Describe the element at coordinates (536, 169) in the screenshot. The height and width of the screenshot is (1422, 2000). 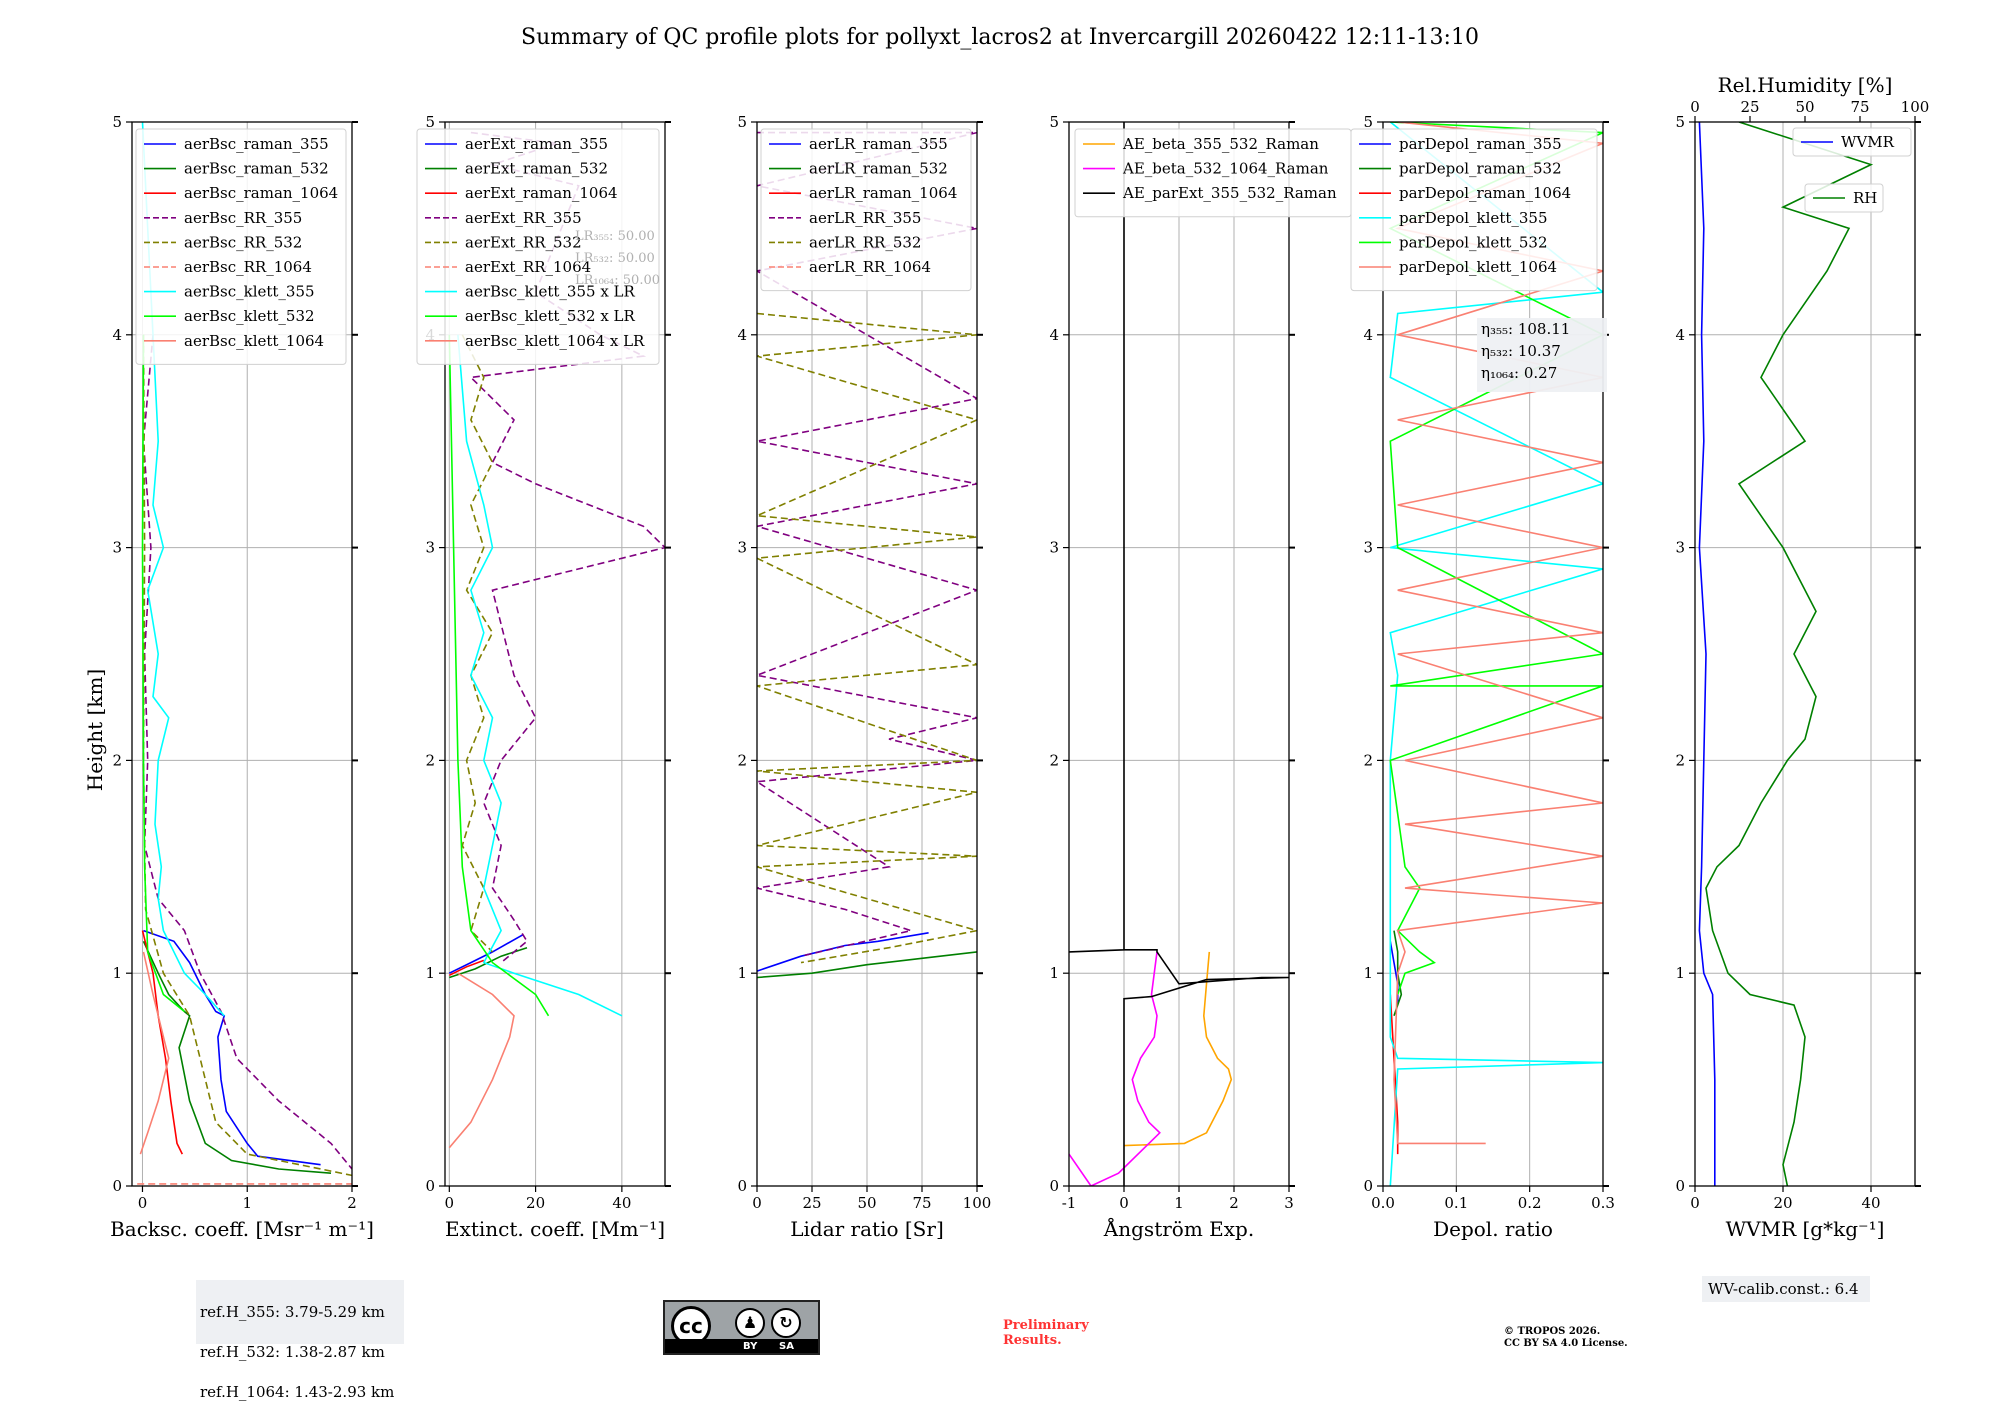
I see `legend-label: aerExt_raman_532` at that location.